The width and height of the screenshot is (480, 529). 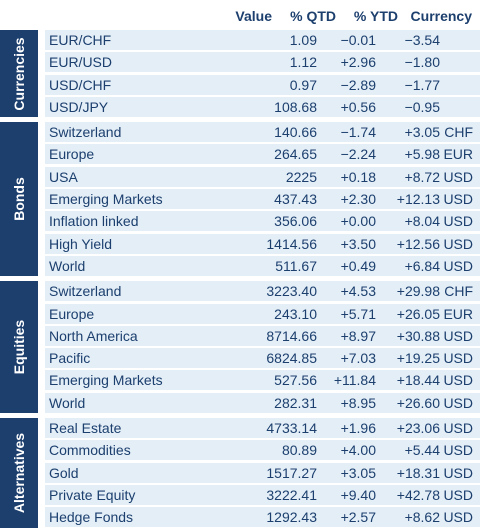 I want to click on row-name: Real Estate, so click(x=85, y=428).